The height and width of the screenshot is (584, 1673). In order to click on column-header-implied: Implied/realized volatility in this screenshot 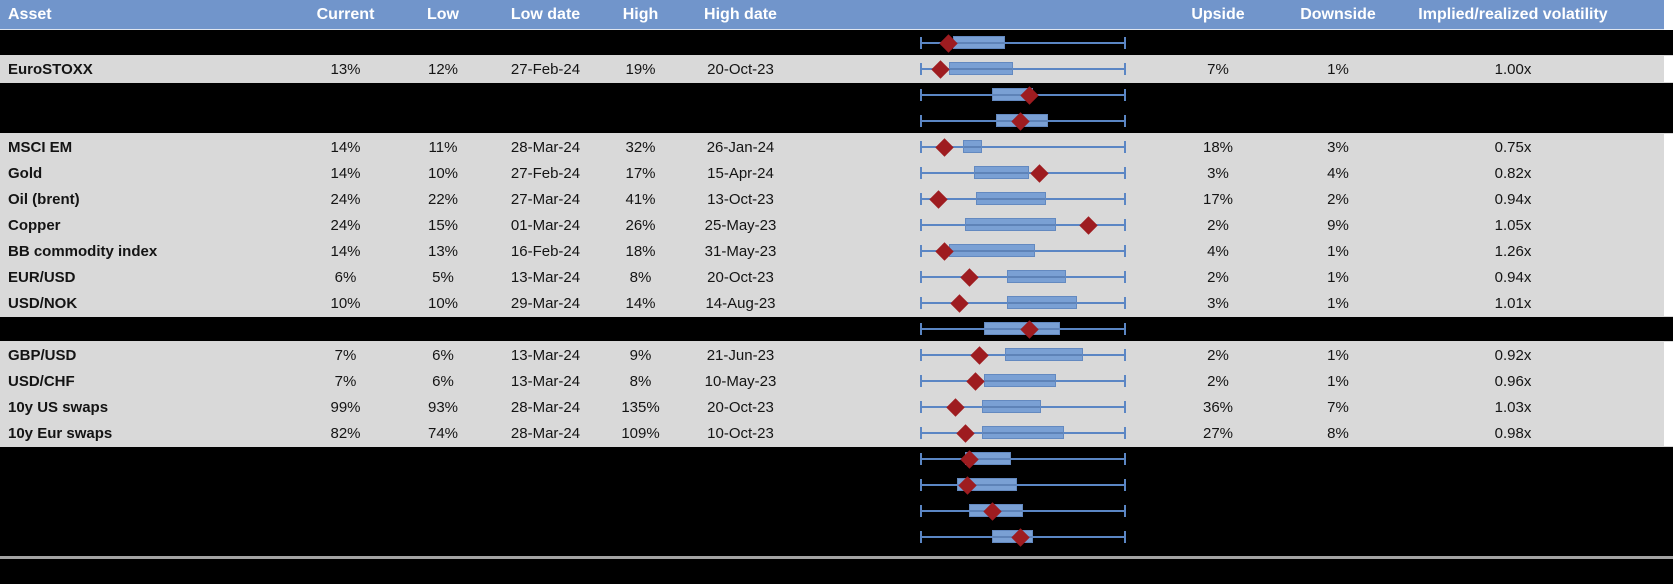, I will do `click(1513, 14)`.